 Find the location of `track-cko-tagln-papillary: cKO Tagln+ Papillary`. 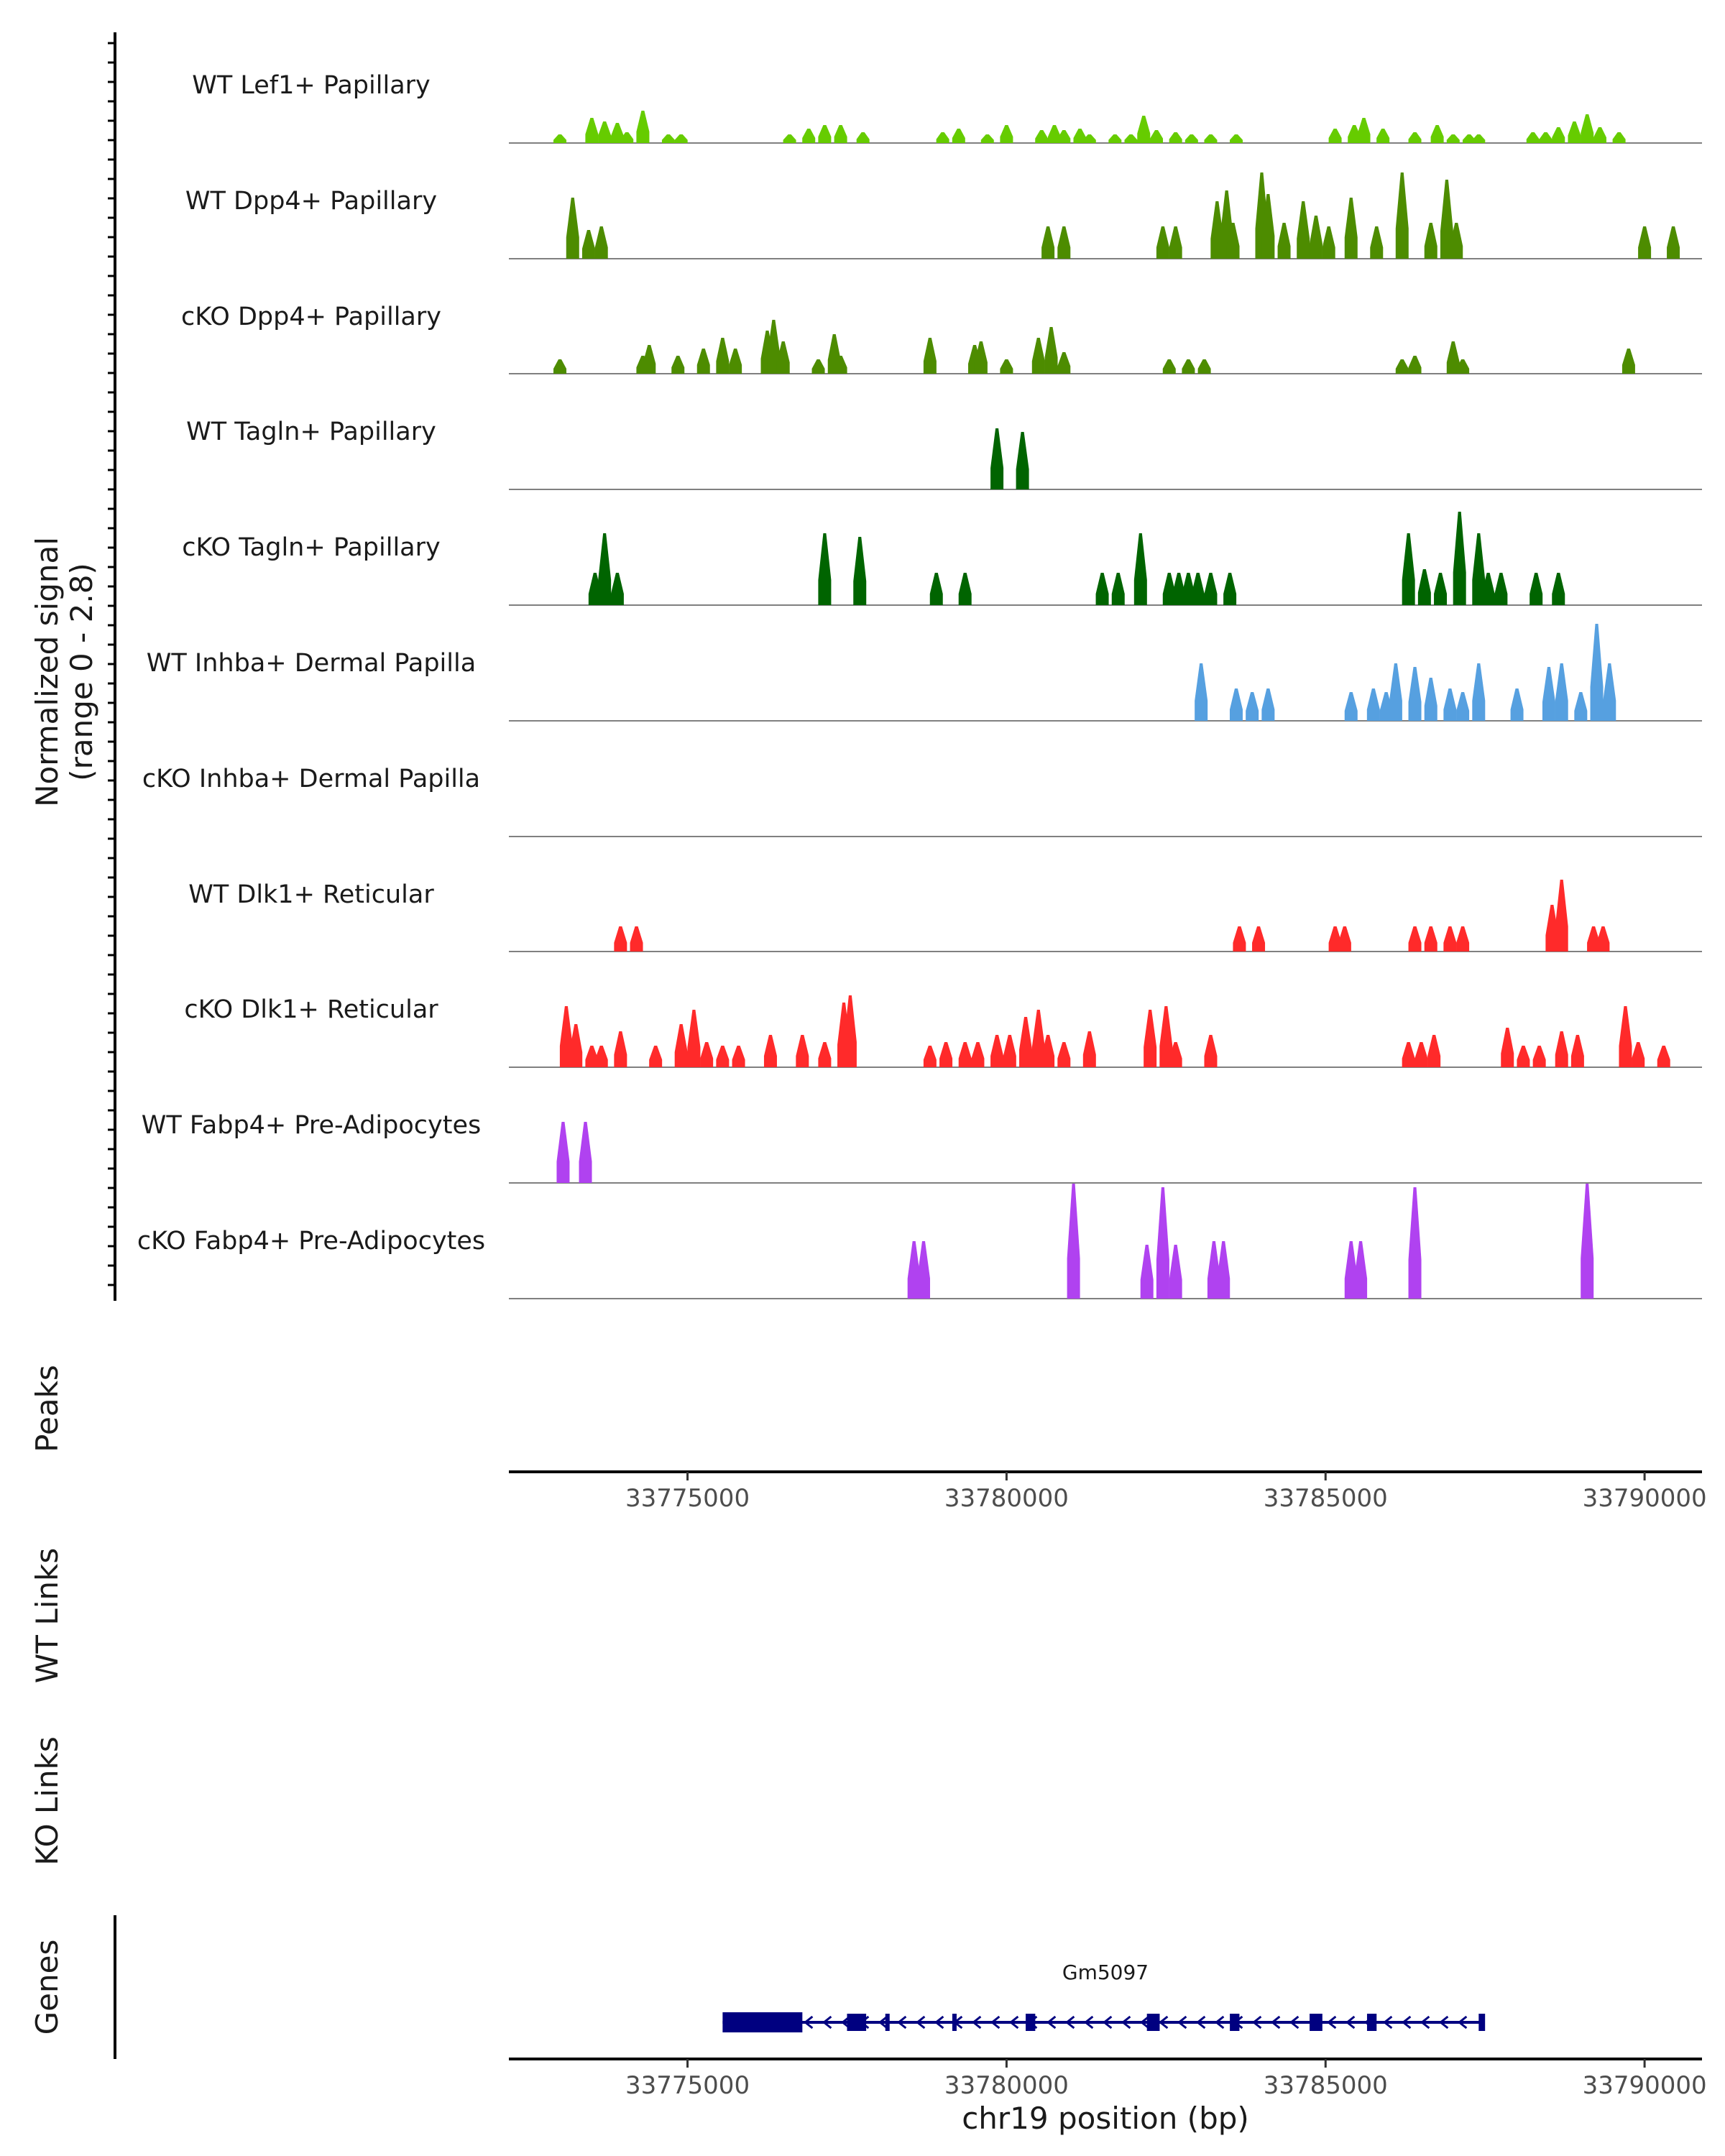

track-cko-tagln-papillary: cKO Tagln+ Papillary is located at coordinates (942, 559).